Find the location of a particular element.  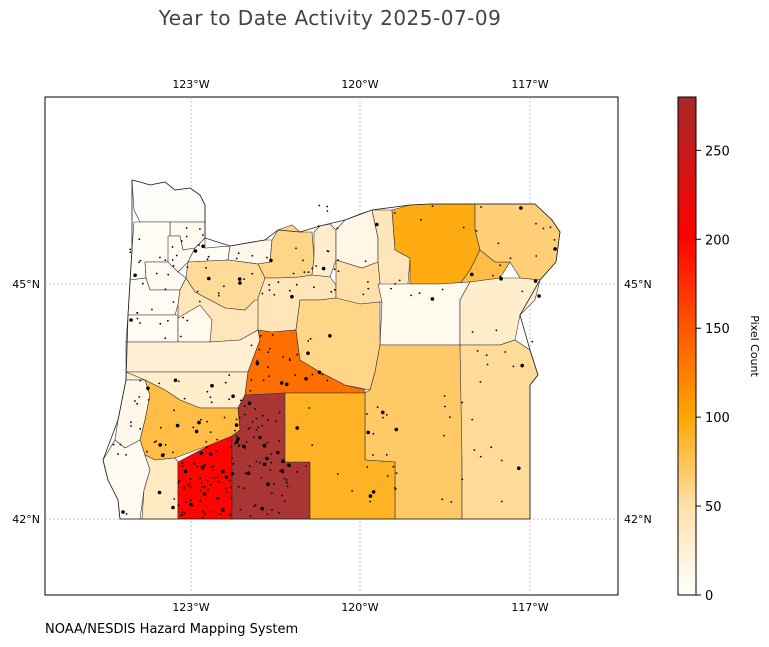

colorbar is located at coordinates (687, 346).